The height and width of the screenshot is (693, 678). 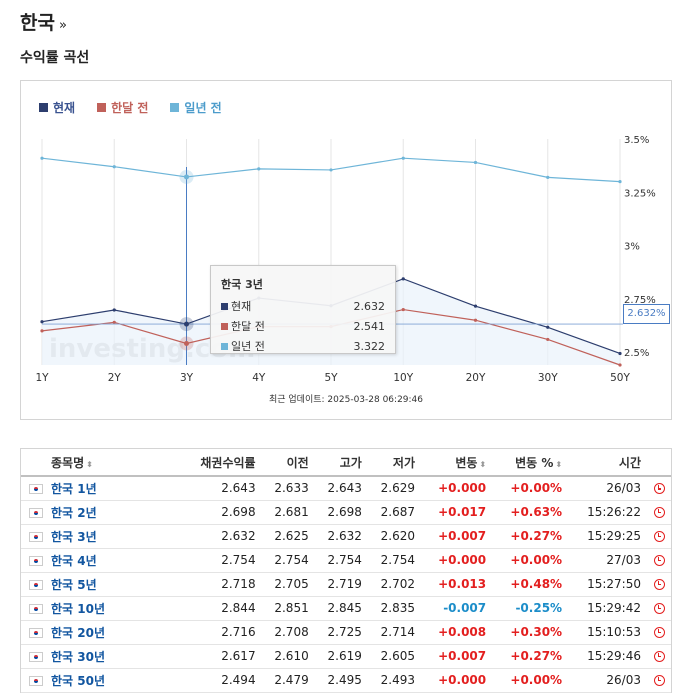 What do you see at coordinates (346, 463) in the screenshot?
I see `table-header-row: 종목명 ⬍ 채권수익률 이전 고가 저가 변동 ⬍ 변동 % ⬍ 시간` at bounding box center [346, 463].